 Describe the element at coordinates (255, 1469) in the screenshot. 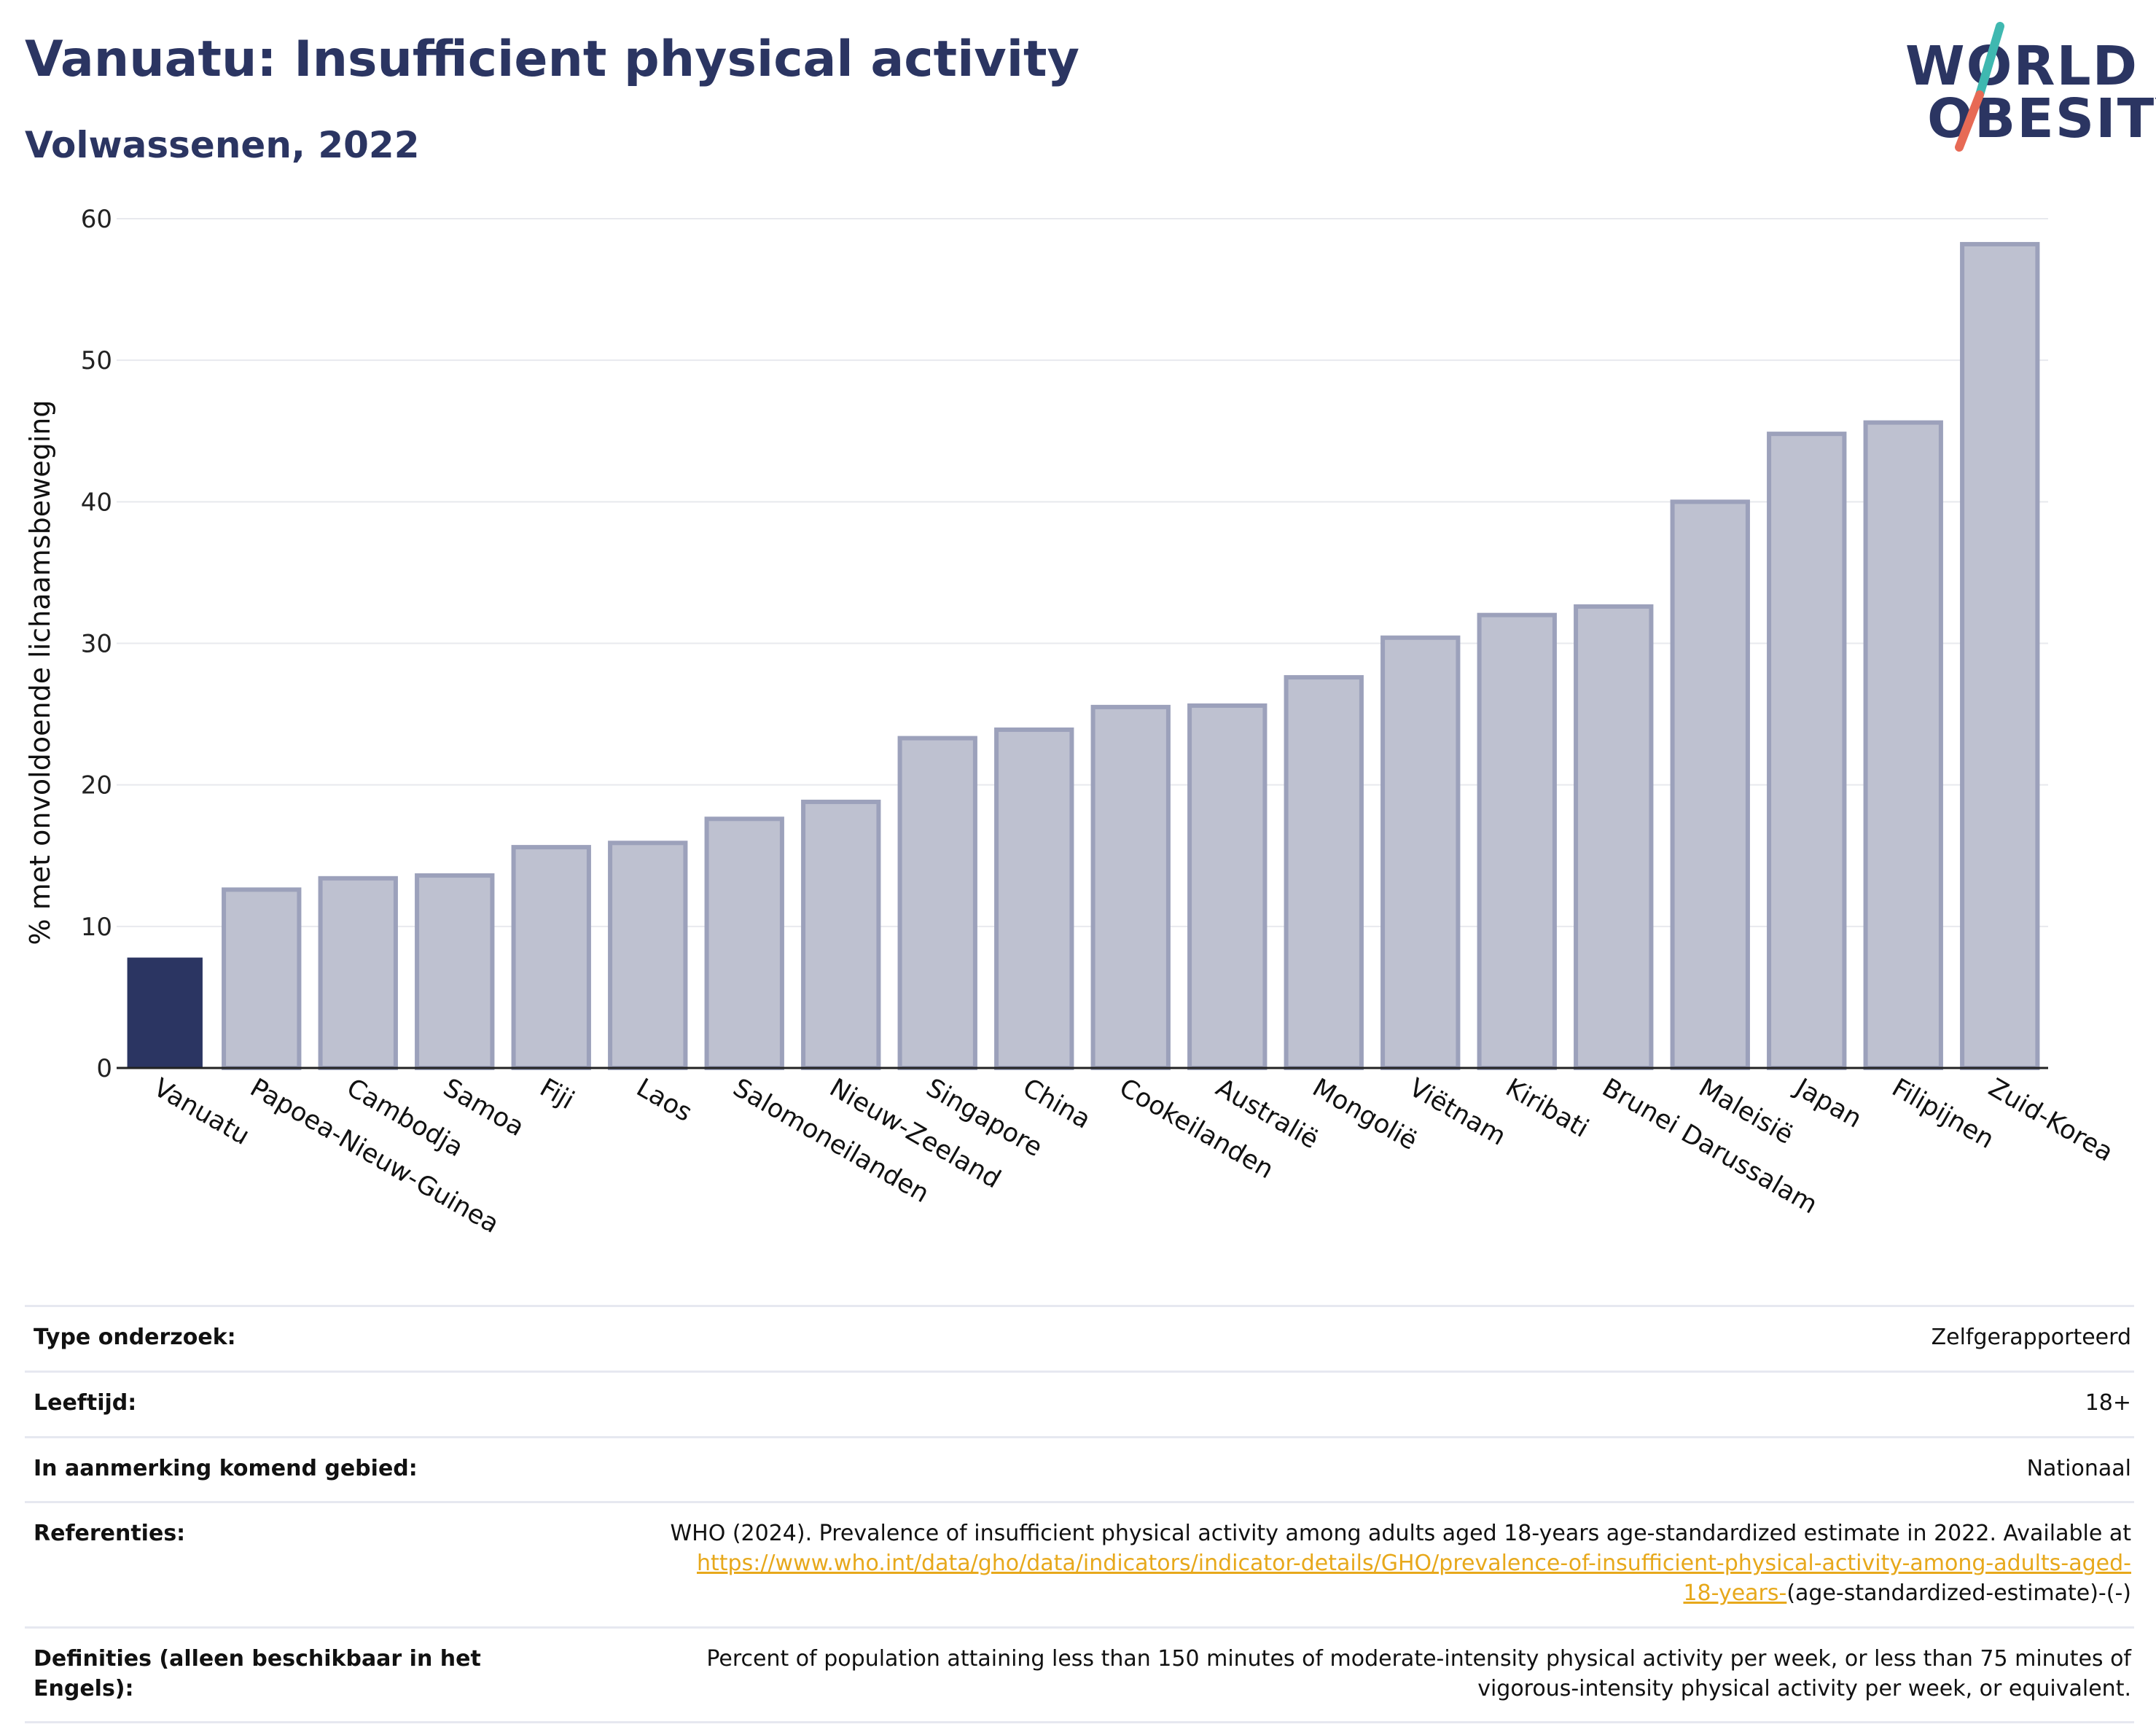

I see `row-key-area: In aanmerking komend gebied:` at that location.